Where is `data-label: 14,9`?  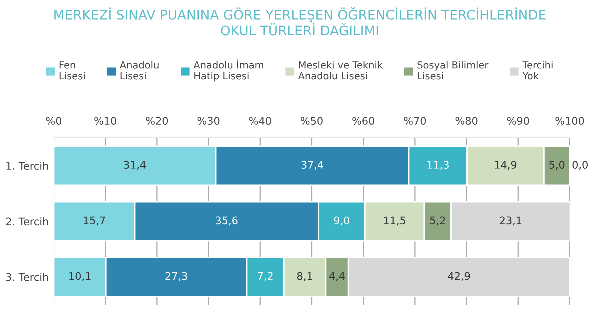 data-label: 14,9 is located at coordinates (506, 165).